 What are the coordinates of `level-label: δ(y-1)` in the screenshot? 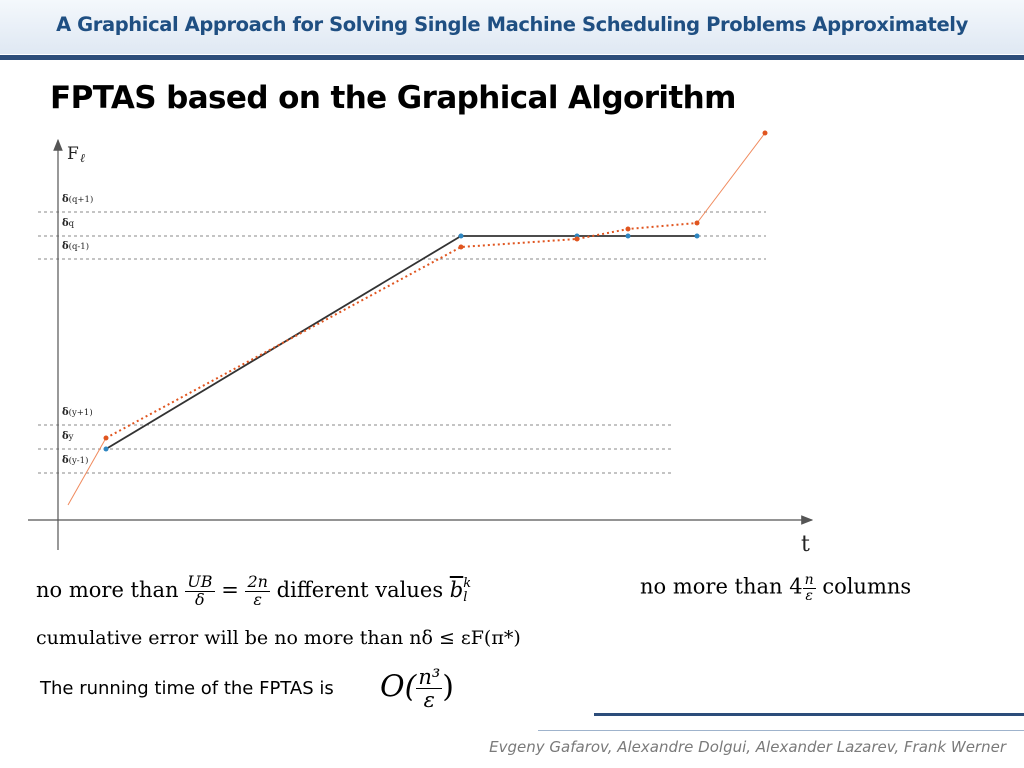 It's located at (75, 460).